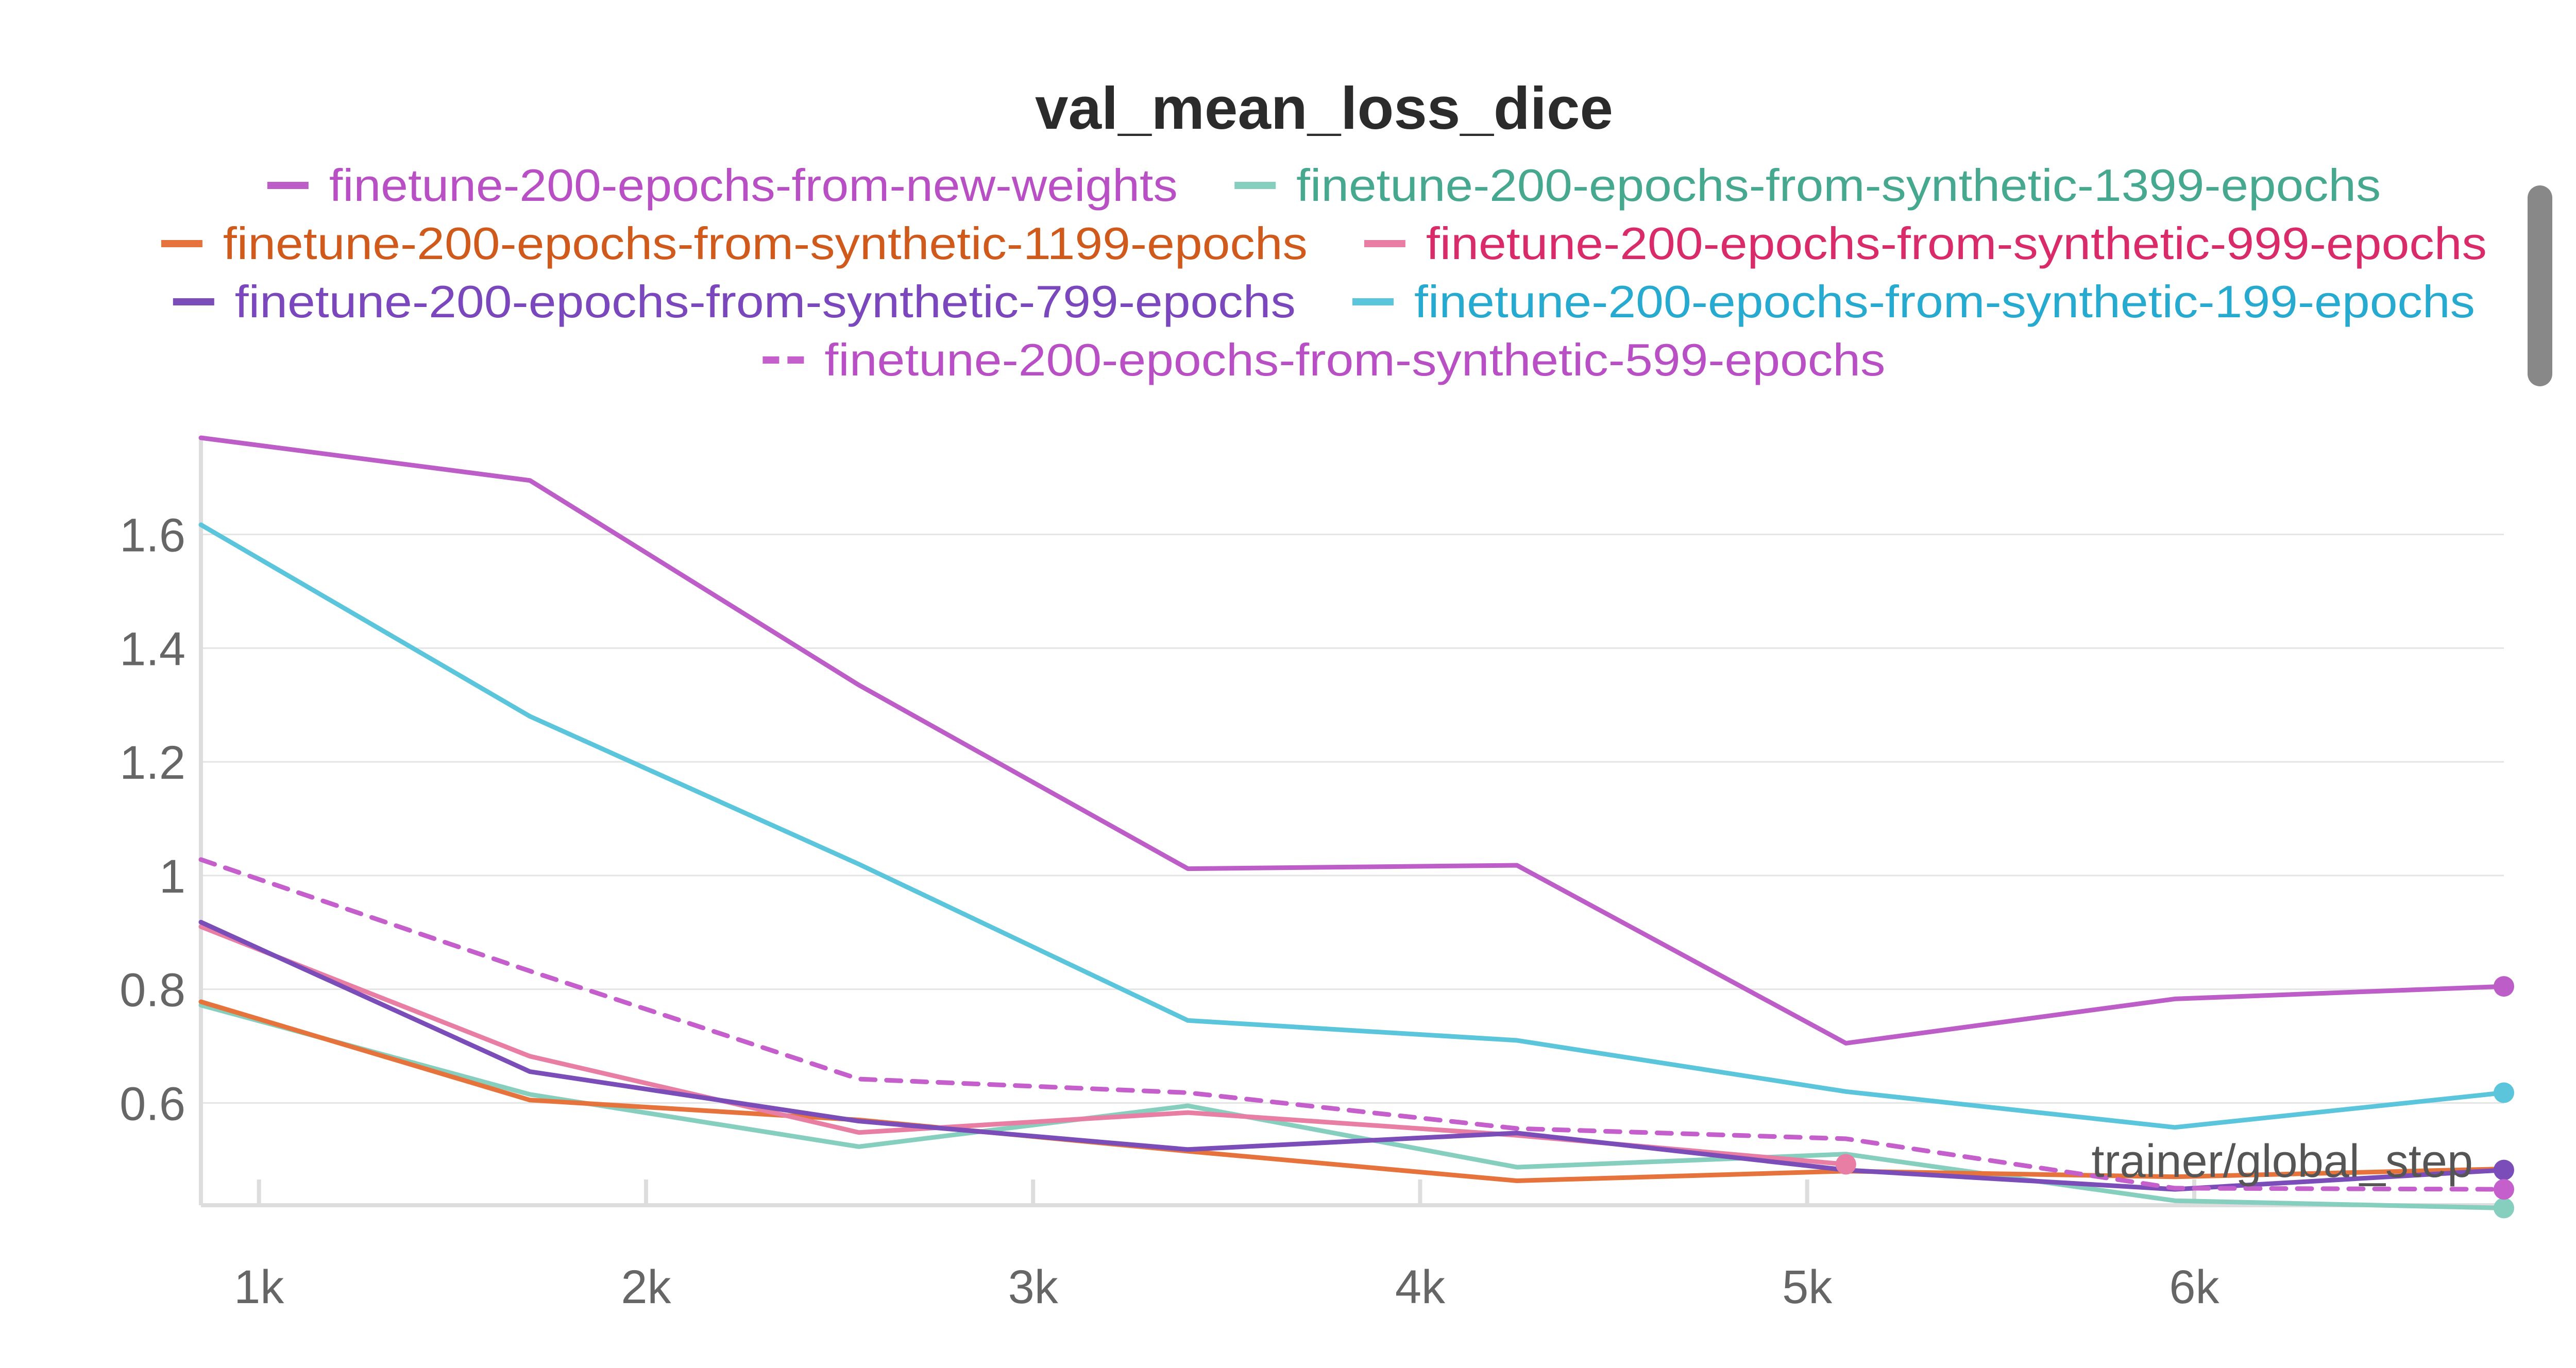 Image resolution: width=2576 pixels, height=1368 pixels. Describe the element at coordinates (1420, 1287) in the screenshot. I see `x-tick-label: 4k` at that location.